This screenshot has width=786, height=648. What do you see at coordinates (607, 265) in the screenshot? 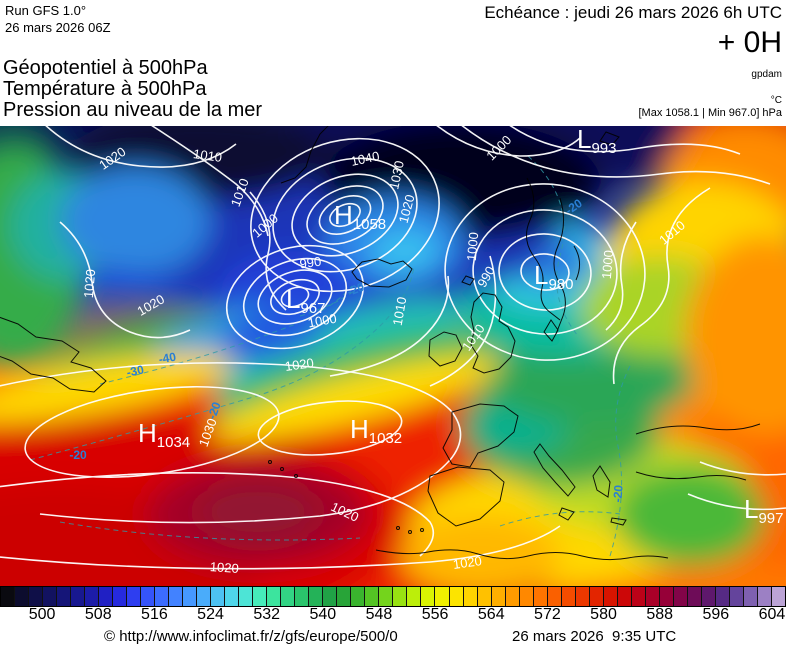
I see `isobar-value-label: 1000` at bounding box center [607, 265].